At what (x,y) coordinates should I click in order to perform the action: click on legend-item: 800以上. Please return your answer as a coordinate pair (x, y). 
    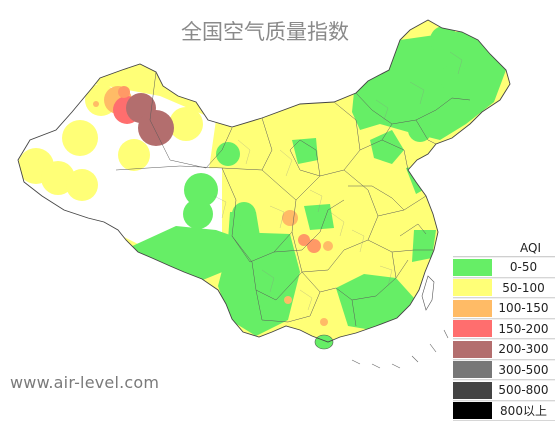
    Looking at the image, I should click on (504, 411).